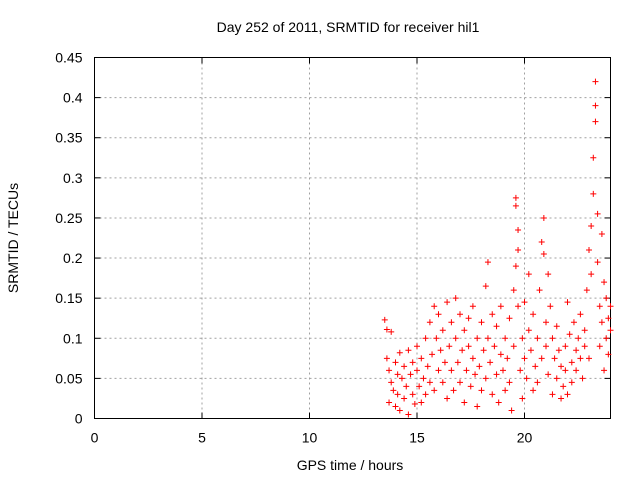 Image resolution: width=640 pixels, height=480 pixels. Describe the element at coordinates (73, 178) in the screenshot. I see `y-tick-label: 0.3` at that location.